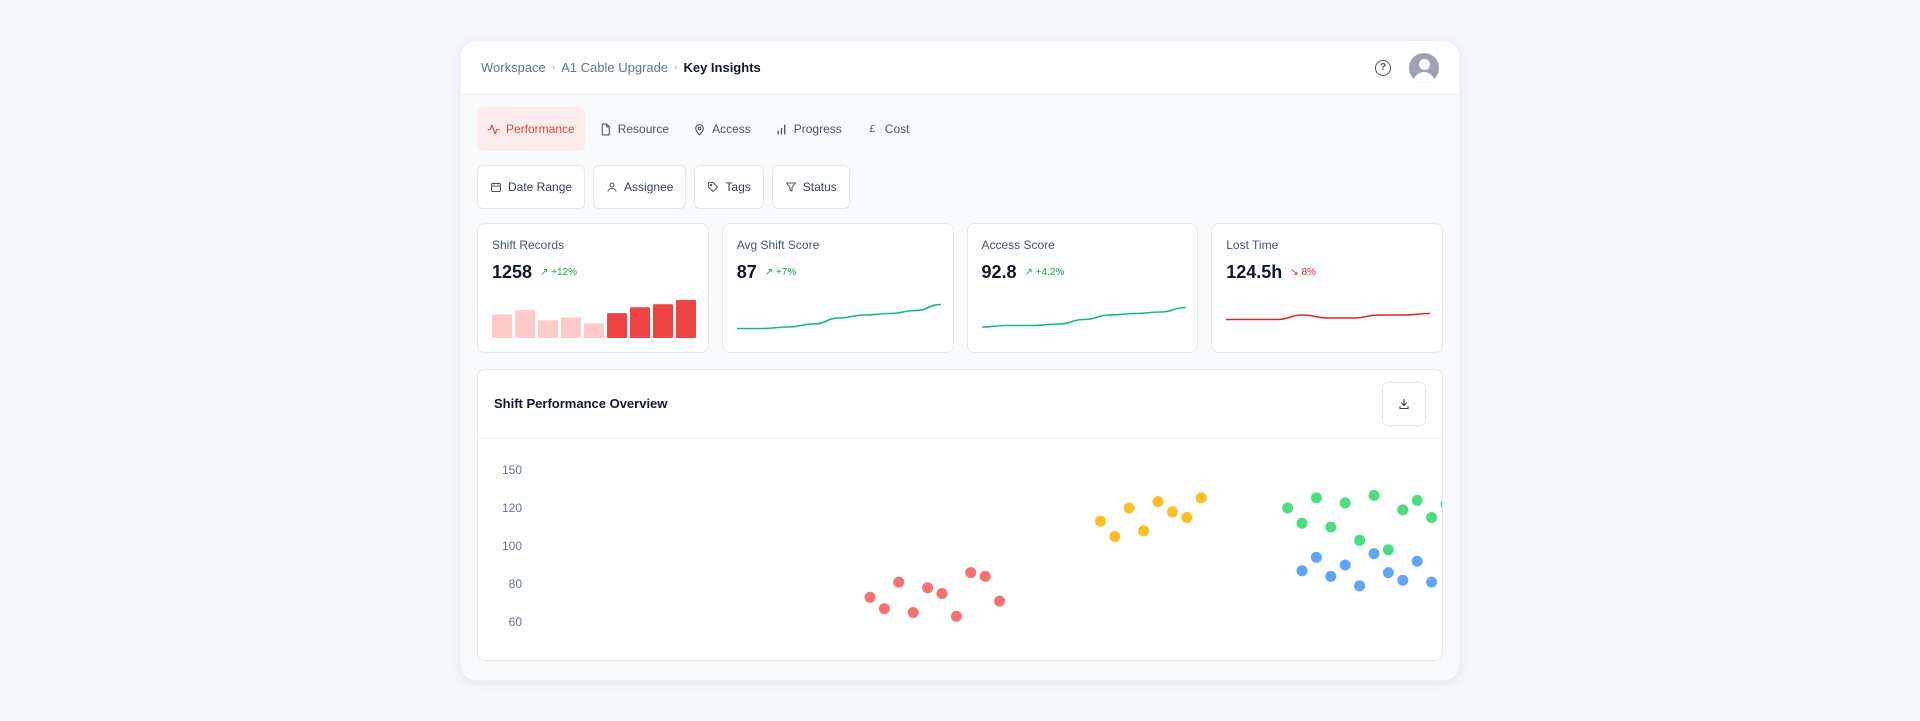 This screenshot has height=721, width=1920. I want to click on y-tick-label: 120, so click(512, 508).